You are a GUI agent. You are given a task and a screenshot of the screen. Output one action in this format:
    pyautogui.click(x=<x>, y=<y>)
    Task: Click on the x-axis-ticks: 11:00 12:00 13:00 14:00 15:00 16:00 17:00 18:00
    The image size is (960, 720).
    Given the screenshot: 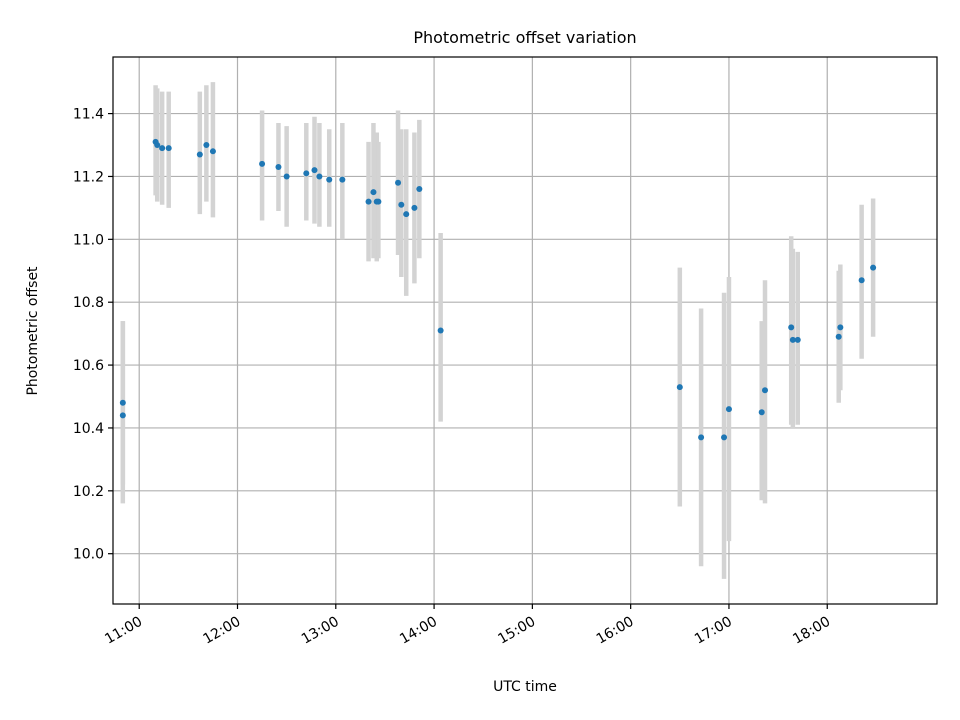 What is the action you would take?
    pyautogui.click(x=467, y=626)
    